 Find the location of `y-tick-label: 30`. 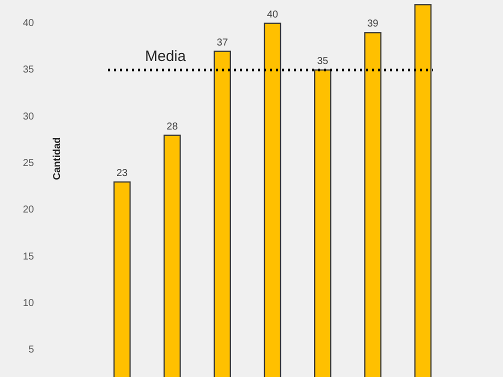

y-tick-label: 30 is located at coordinates (28, 116).